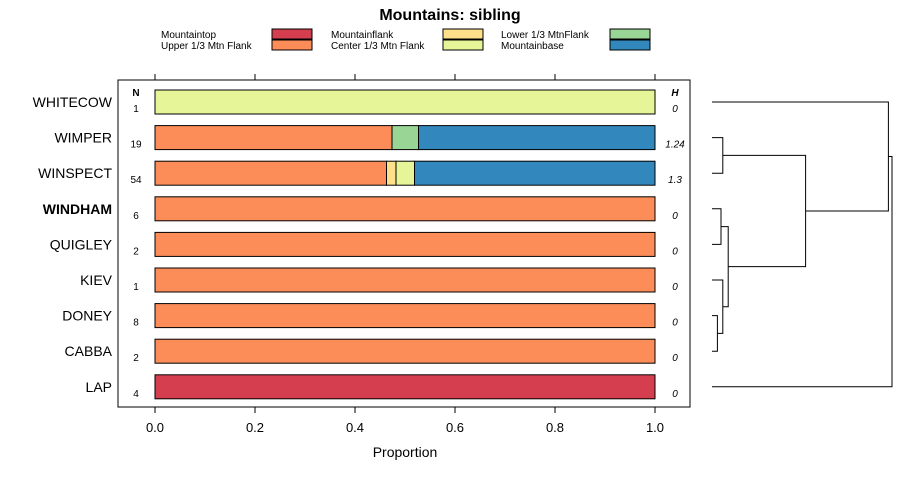  I want to click on x-tick-label: 0.0, so click(155, 427).